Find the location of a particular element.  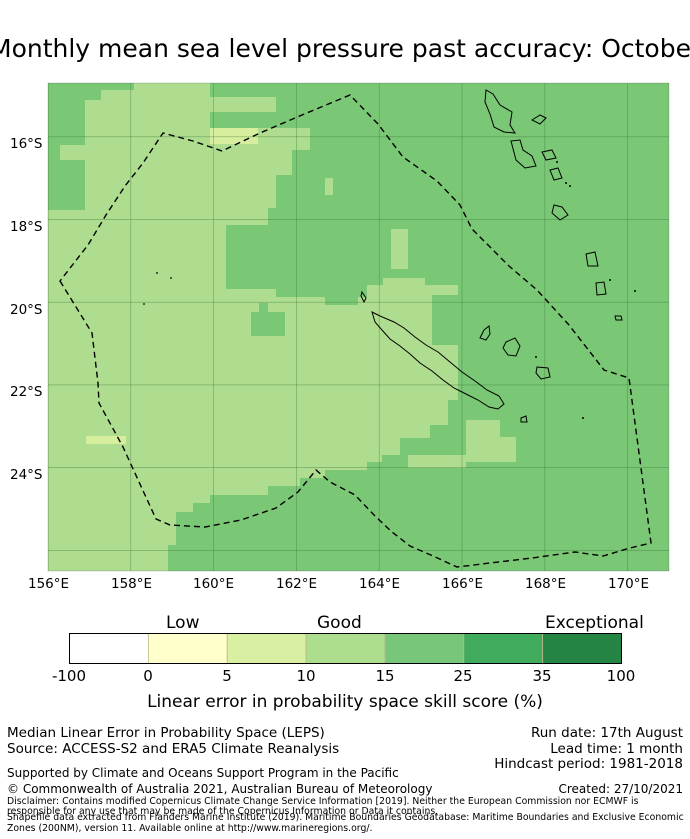

new-caledonia-island is located at coordinates (438, 360).